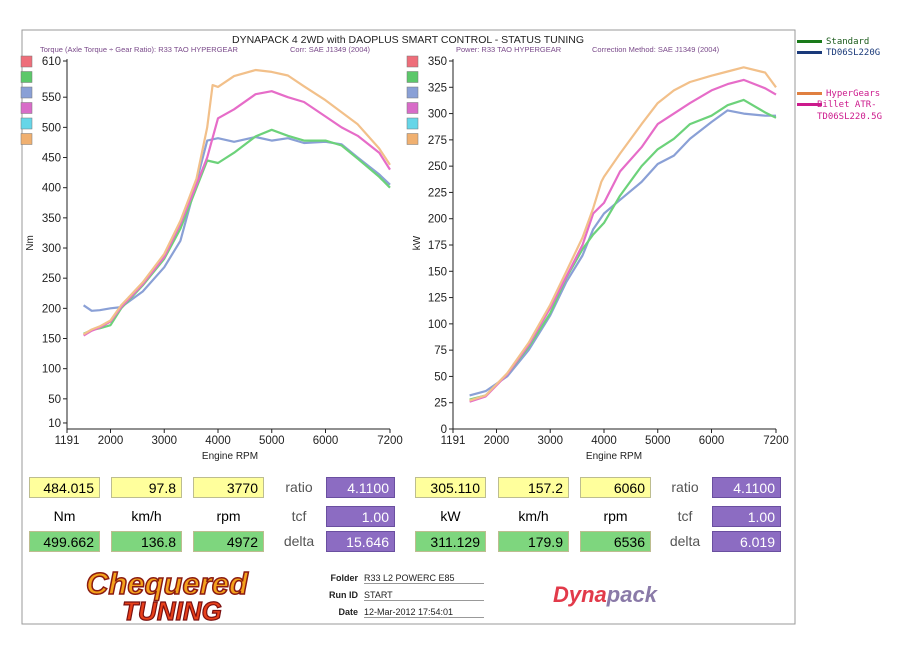 This screenshot has height=654, width=900. I want to click on readout-current-0: 484.015, so click(64, 487).